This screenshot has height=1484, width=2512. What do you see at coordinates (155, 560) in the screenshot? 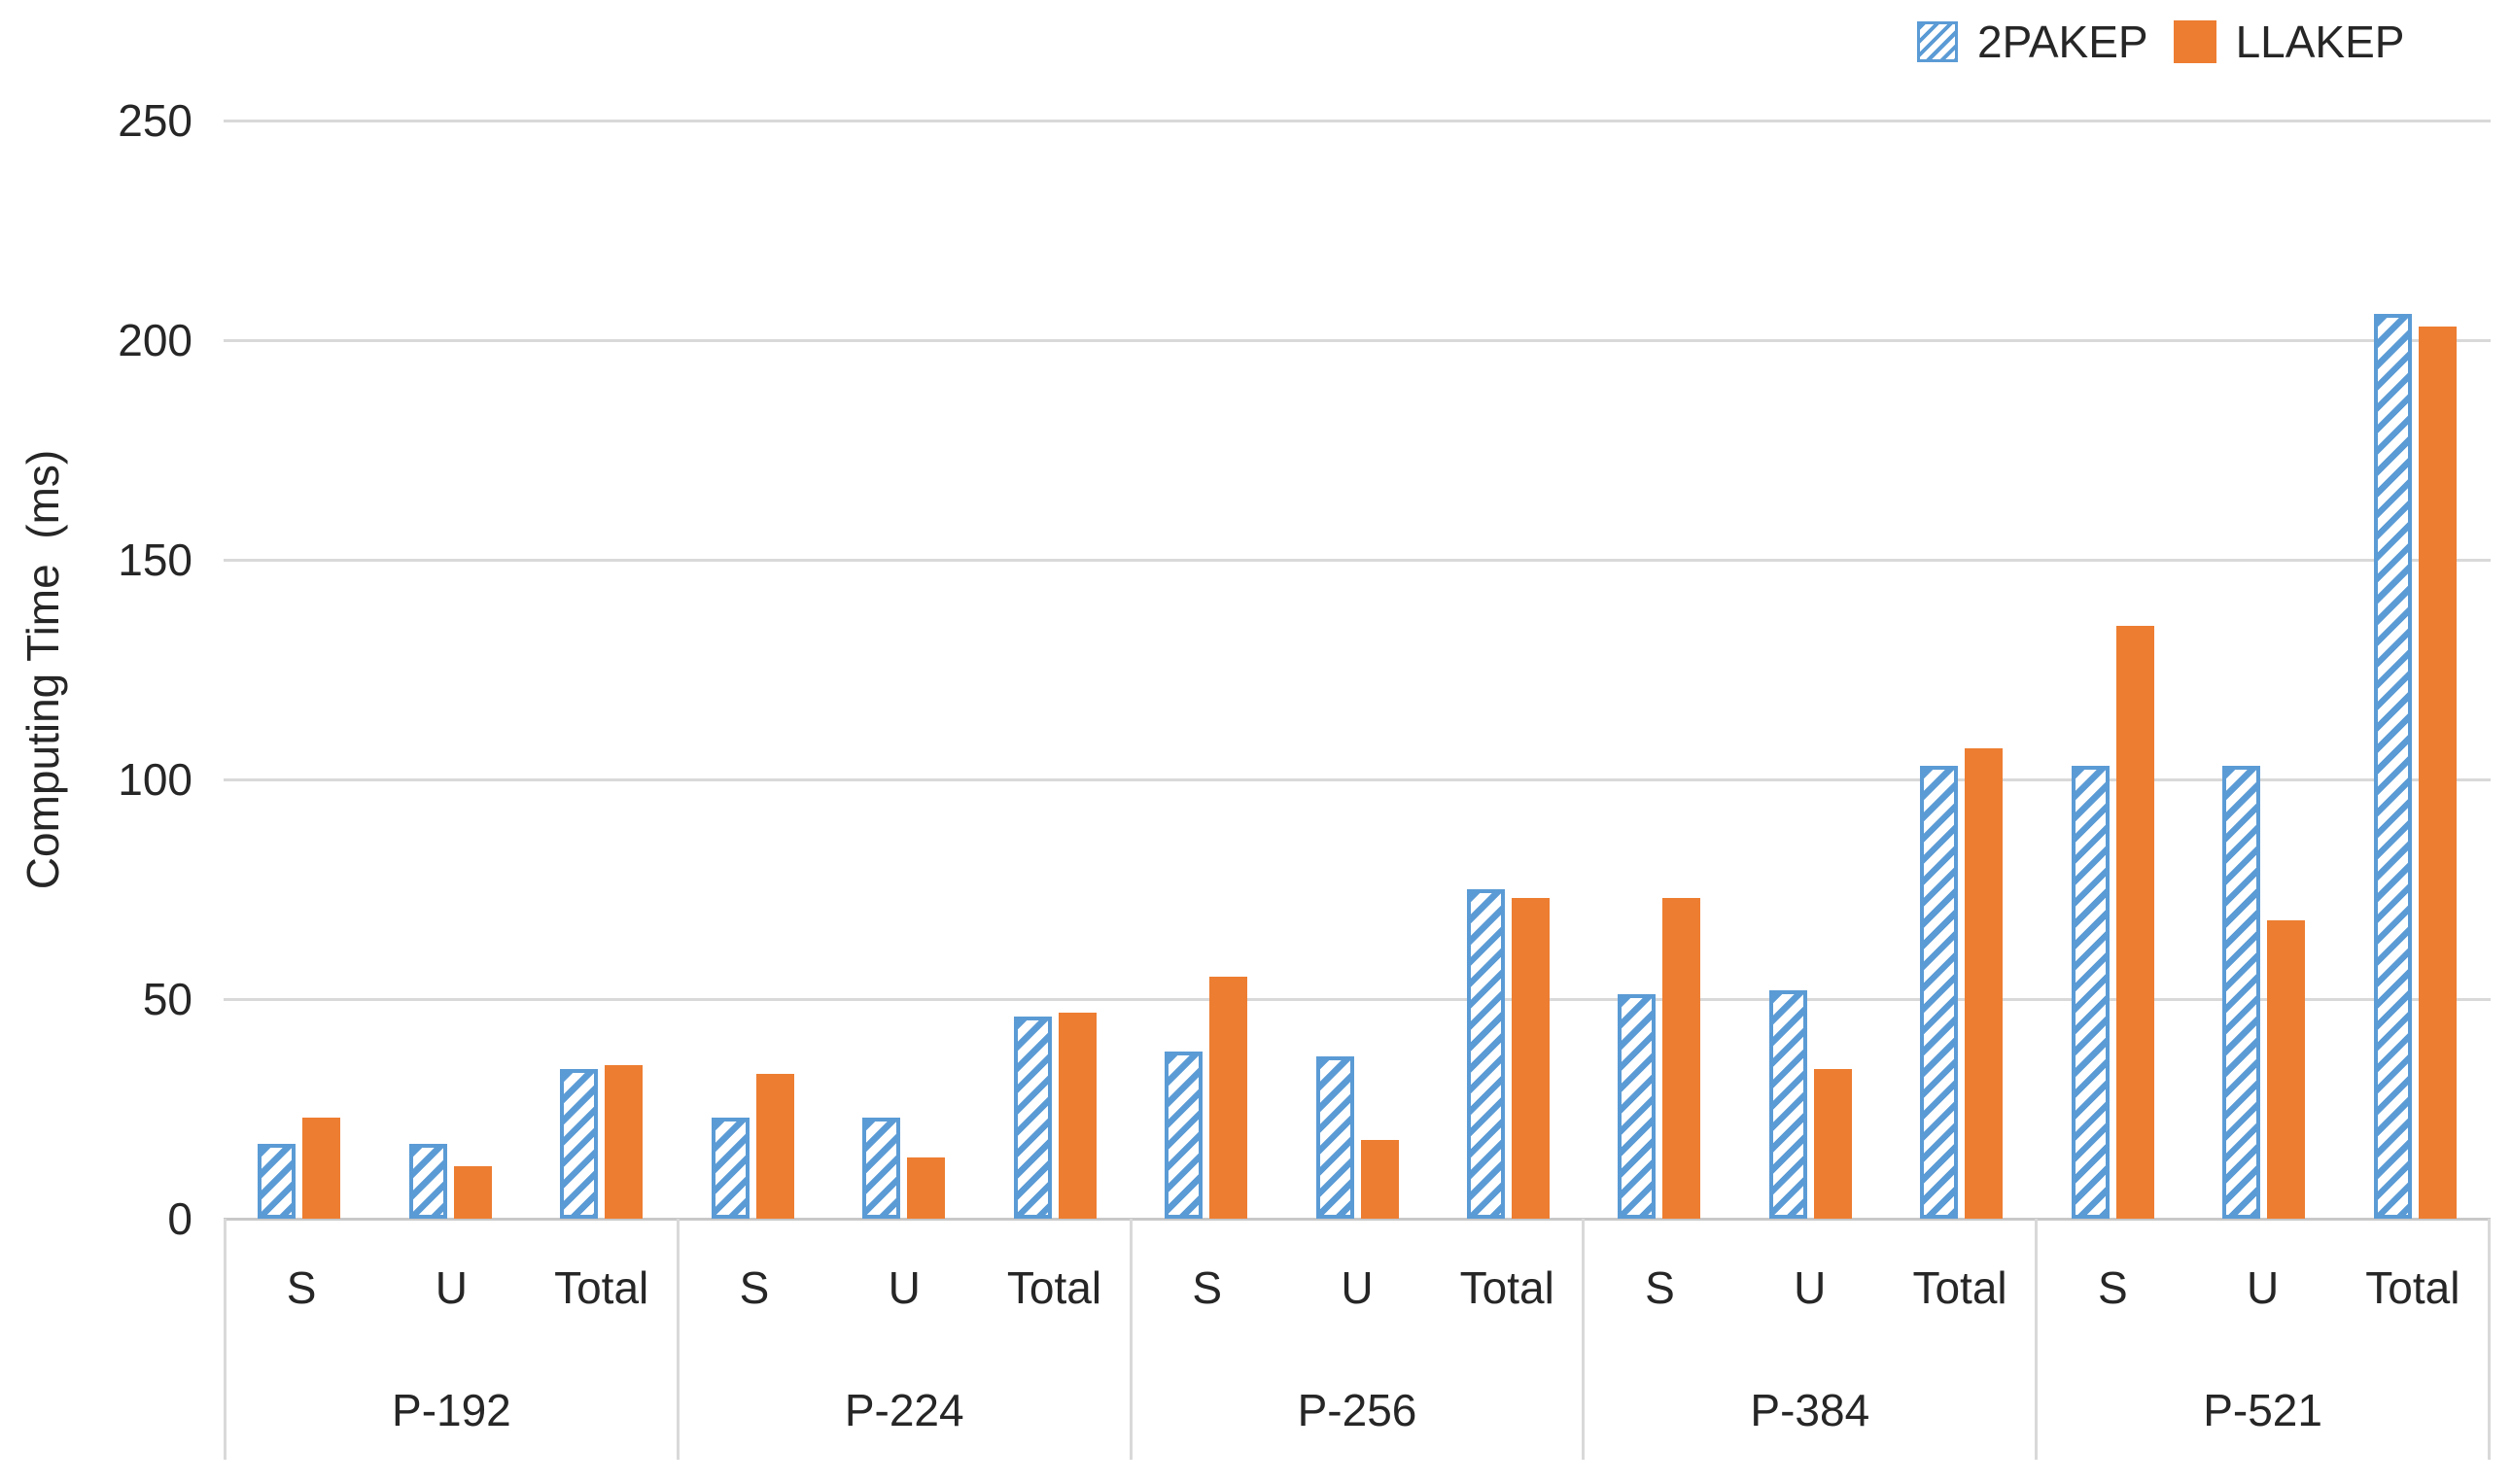
I see `y-tick-label-150: 150` at bounding box center [155, 560].